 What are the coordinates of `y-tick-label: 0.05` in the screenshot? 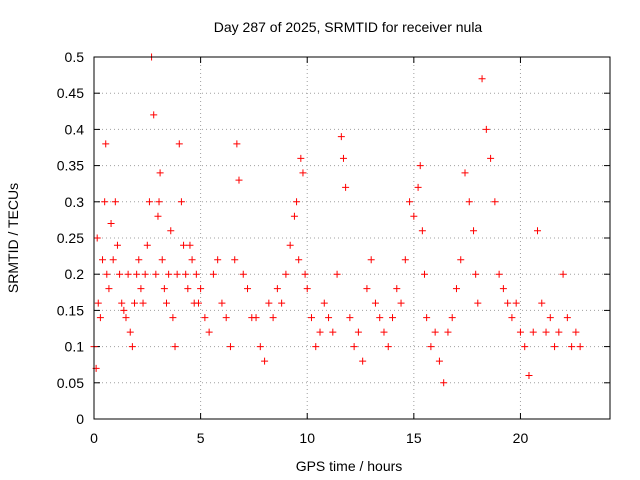 It's located at (70, 383).